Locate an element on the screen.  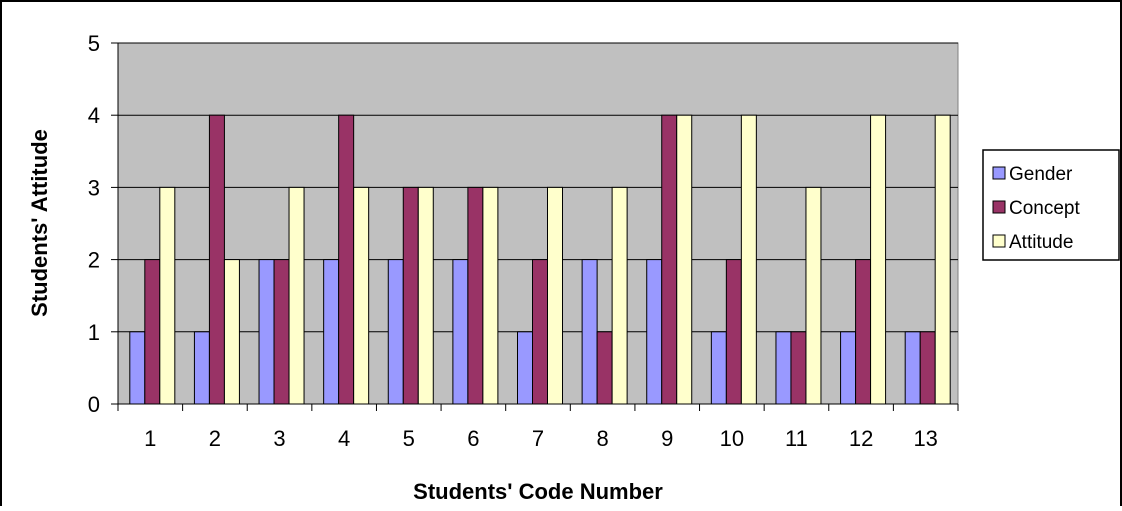
legend-swatch-concept is located at coordinates (999, 207).